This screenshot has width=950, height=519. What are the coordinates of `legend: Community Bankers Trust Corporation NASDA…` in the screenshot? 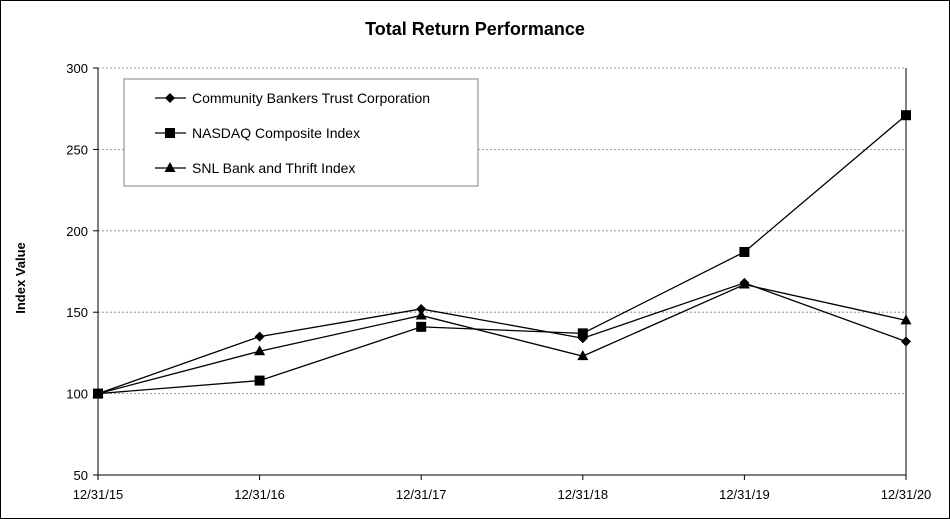 It's located at (301, 132).